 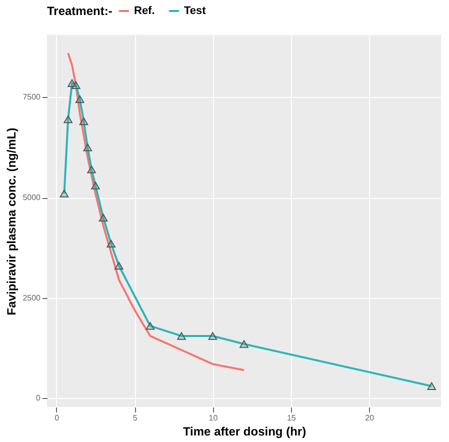 What do you see at coordinates (135, 418) in the screenshot?
I see `x-tick-label: 5` at bounding box center [135, 418].